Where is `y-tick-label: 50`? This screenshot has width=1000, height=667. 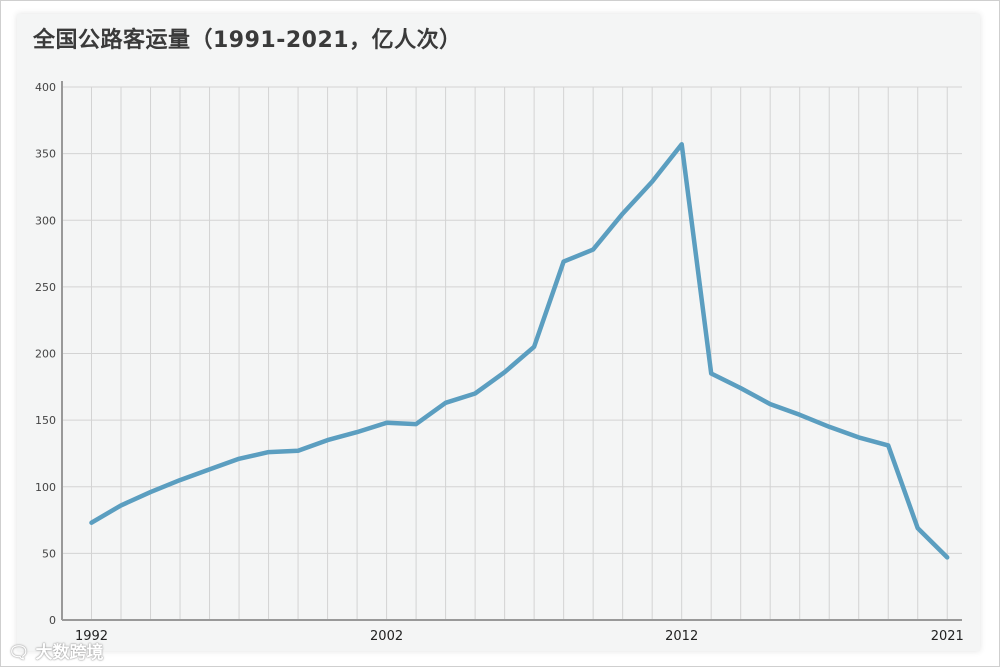 y-tick-label: 50 is located at coordinates (49, 553).